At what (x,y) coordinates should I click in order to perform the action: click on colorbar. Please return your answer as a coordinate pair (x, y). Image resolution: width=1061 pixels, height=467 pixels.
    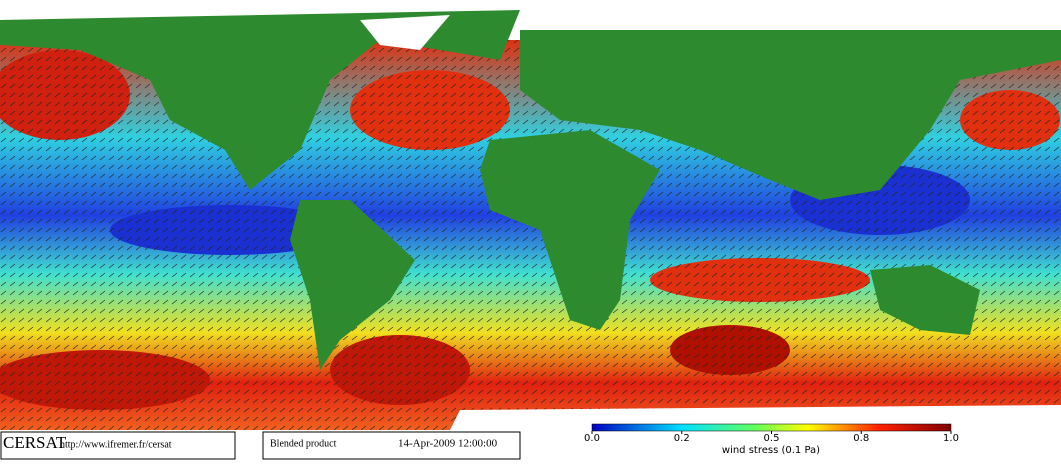
    Looking at the image, I should click on (771, 427).